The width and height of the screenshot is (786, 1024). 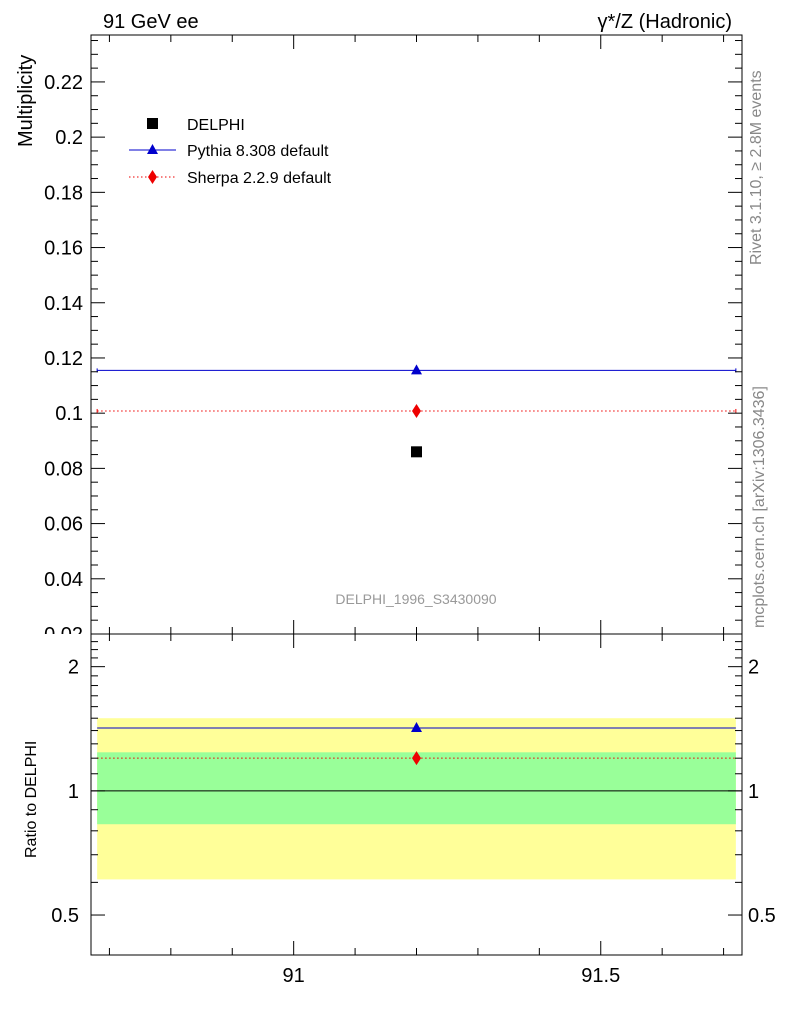 What do you see at coordinates (759, 507) in the screenshot?
I see `mcplots-label: mcplots.cern.ch [arXiv:1306.3436]` at bounding box center [759, 507].